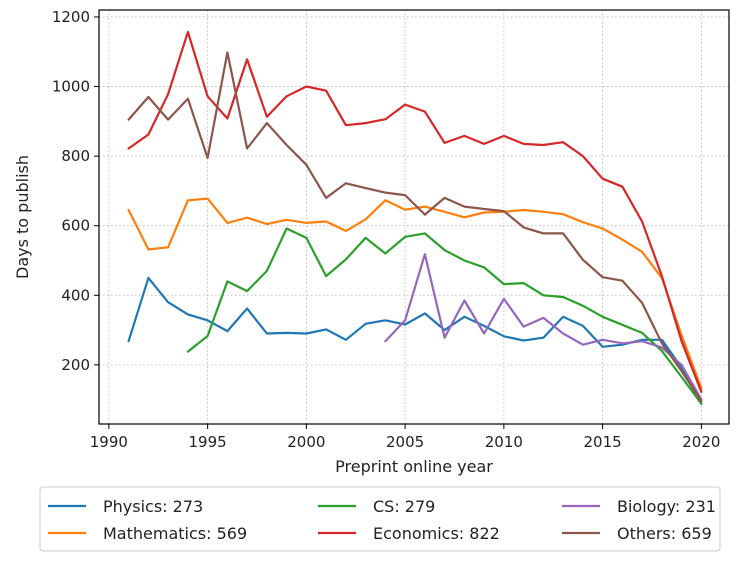 This screenshot has width=749, height=562. Describe the element at coordinates (666, 506) in the screenshot. I see `legend-label-biology: Biology: 231` at that location.